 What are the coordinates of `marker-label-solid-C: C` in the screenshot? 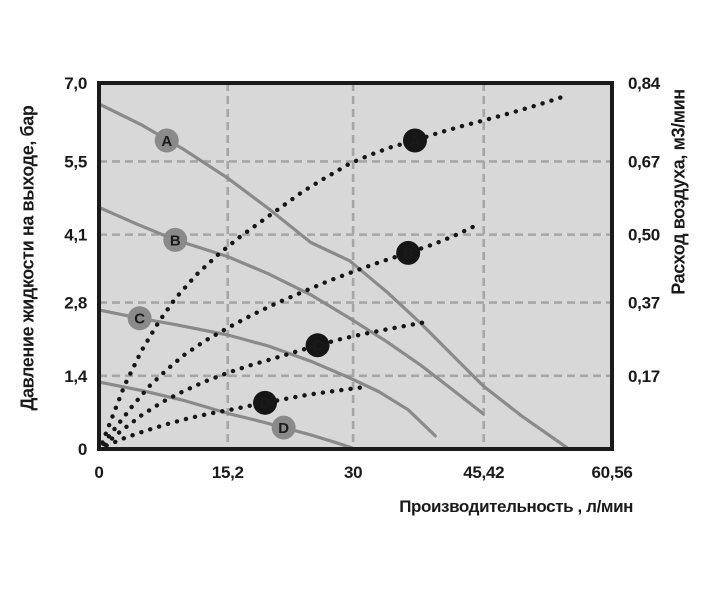 It's located at (139, 319).